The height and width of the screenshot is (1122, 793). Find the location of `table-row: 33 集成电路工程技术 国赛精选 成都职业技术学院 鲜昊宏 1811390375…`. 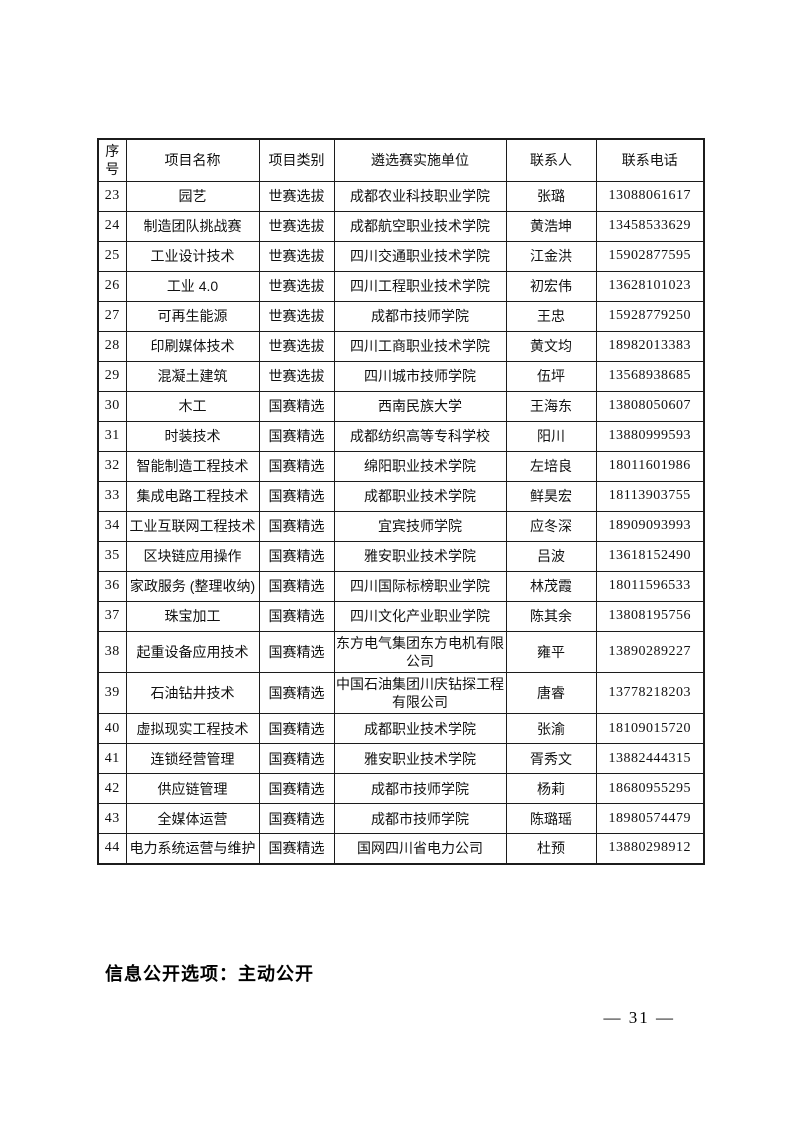

table-row: 33 集成电路工程技术 国赛精选 成都职业技术学院 鲜昊宏 1811390375… is located at coordinates (401, 496).